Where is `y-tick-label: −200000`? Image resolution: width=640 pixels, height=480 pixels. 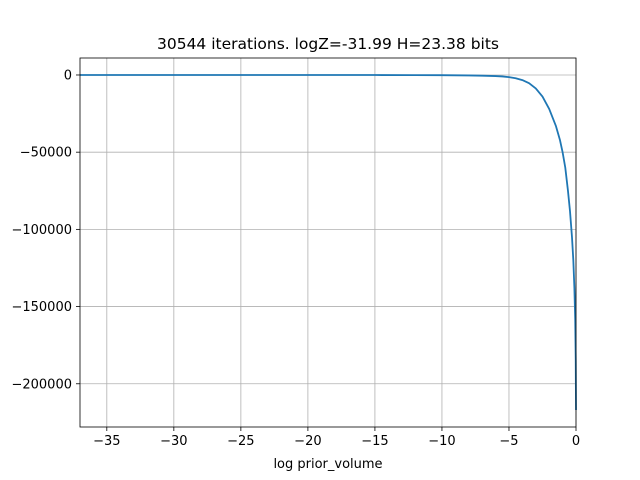 y-tick-label: −200000 is located at coordinates (41, 384).